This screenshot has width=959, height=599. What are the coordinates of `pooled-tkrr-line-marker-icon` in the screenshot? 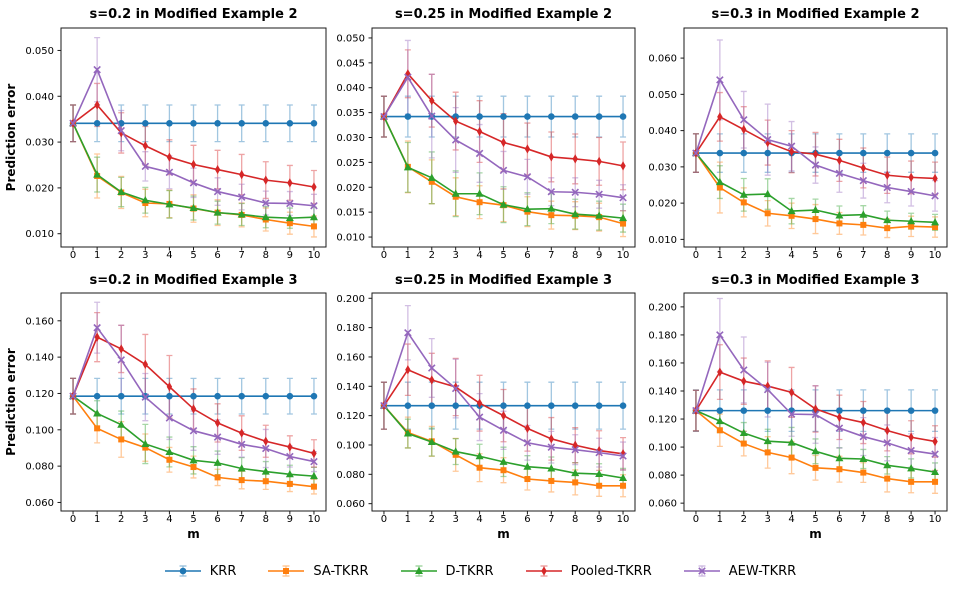 It's located at (543, 571).